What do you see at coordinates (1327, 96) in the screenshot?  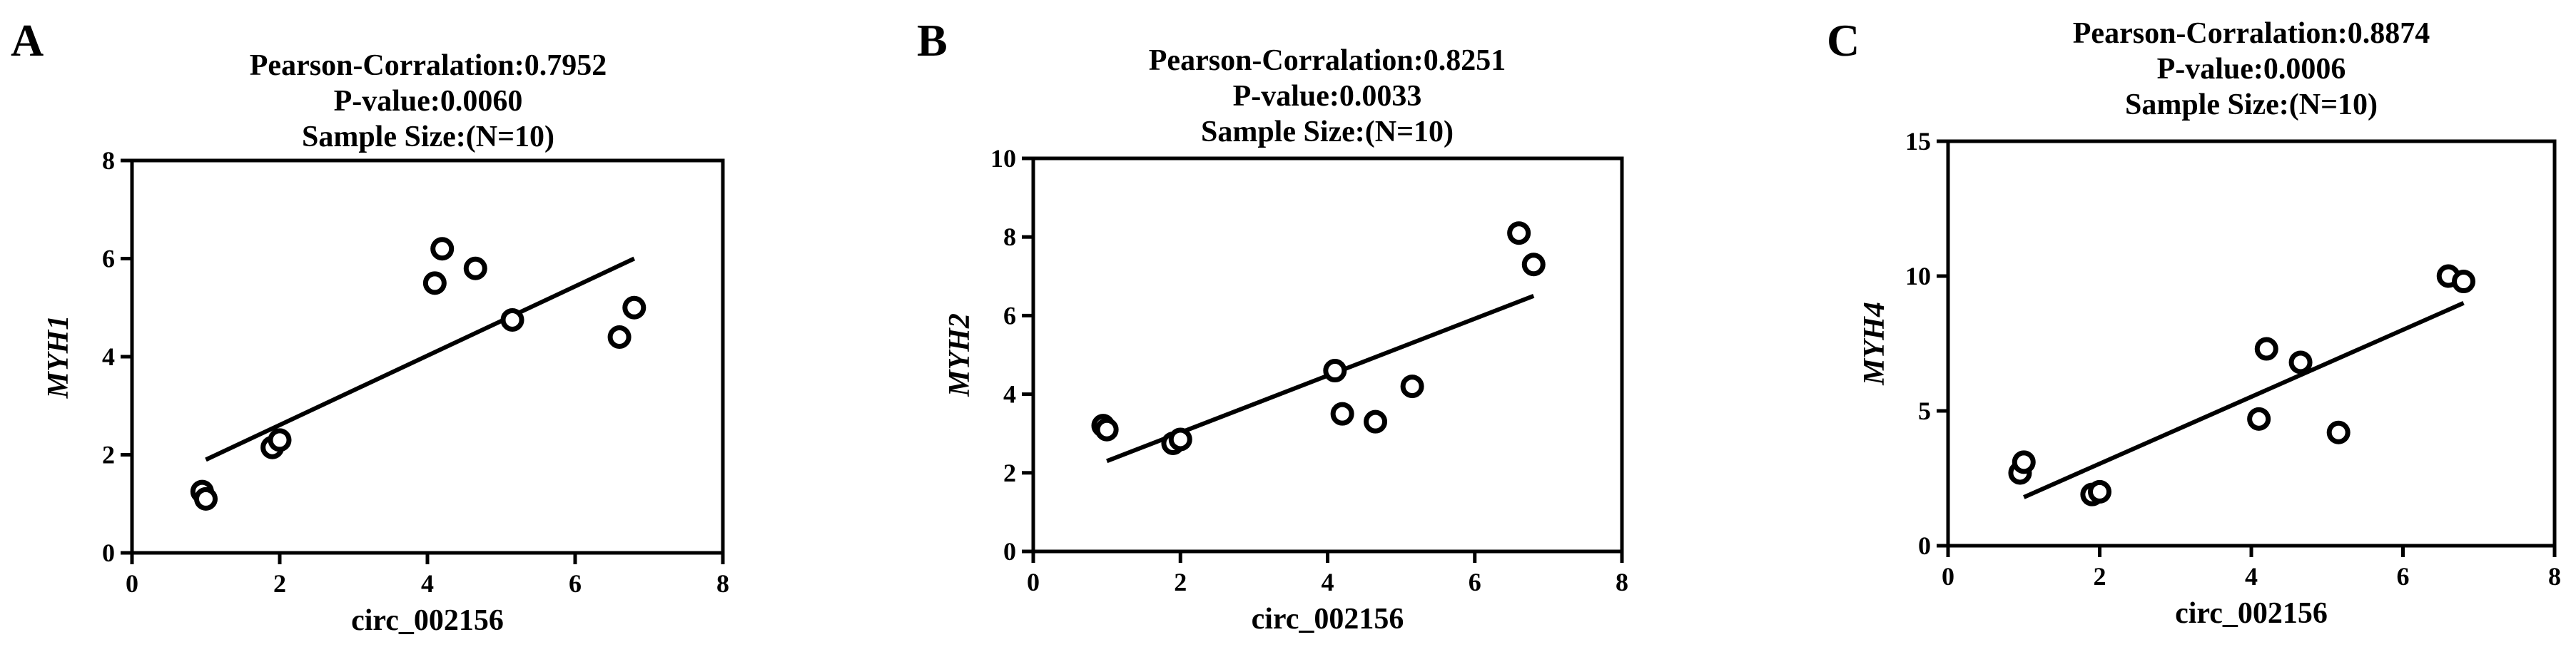 I see `chart-title-line: P-value:0.0033` at bounding box center [1327, 96].